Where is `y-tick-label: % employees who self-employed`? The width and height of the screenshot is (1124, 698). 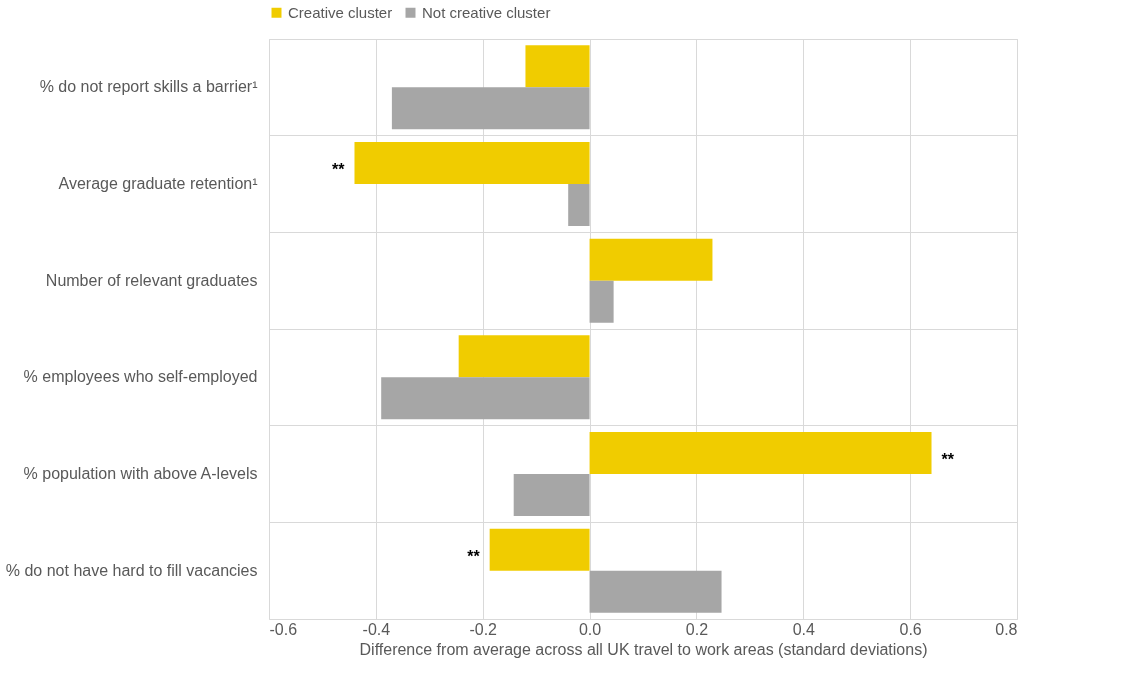 y-tick-label: % employees who self-employed is located at coordinates (140, 377).